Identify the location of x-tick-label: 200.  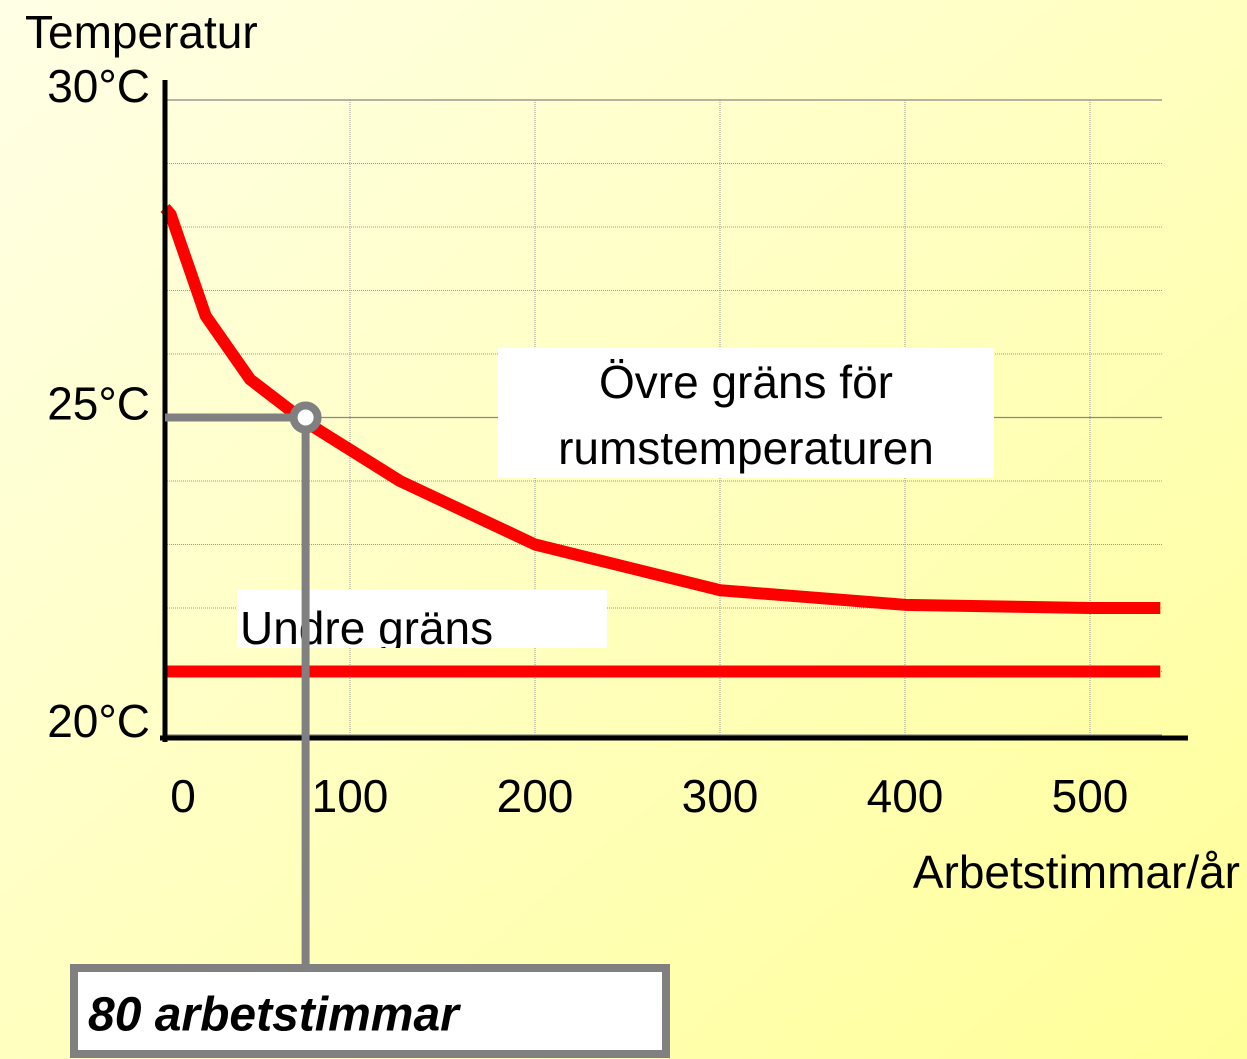
(535, 796).